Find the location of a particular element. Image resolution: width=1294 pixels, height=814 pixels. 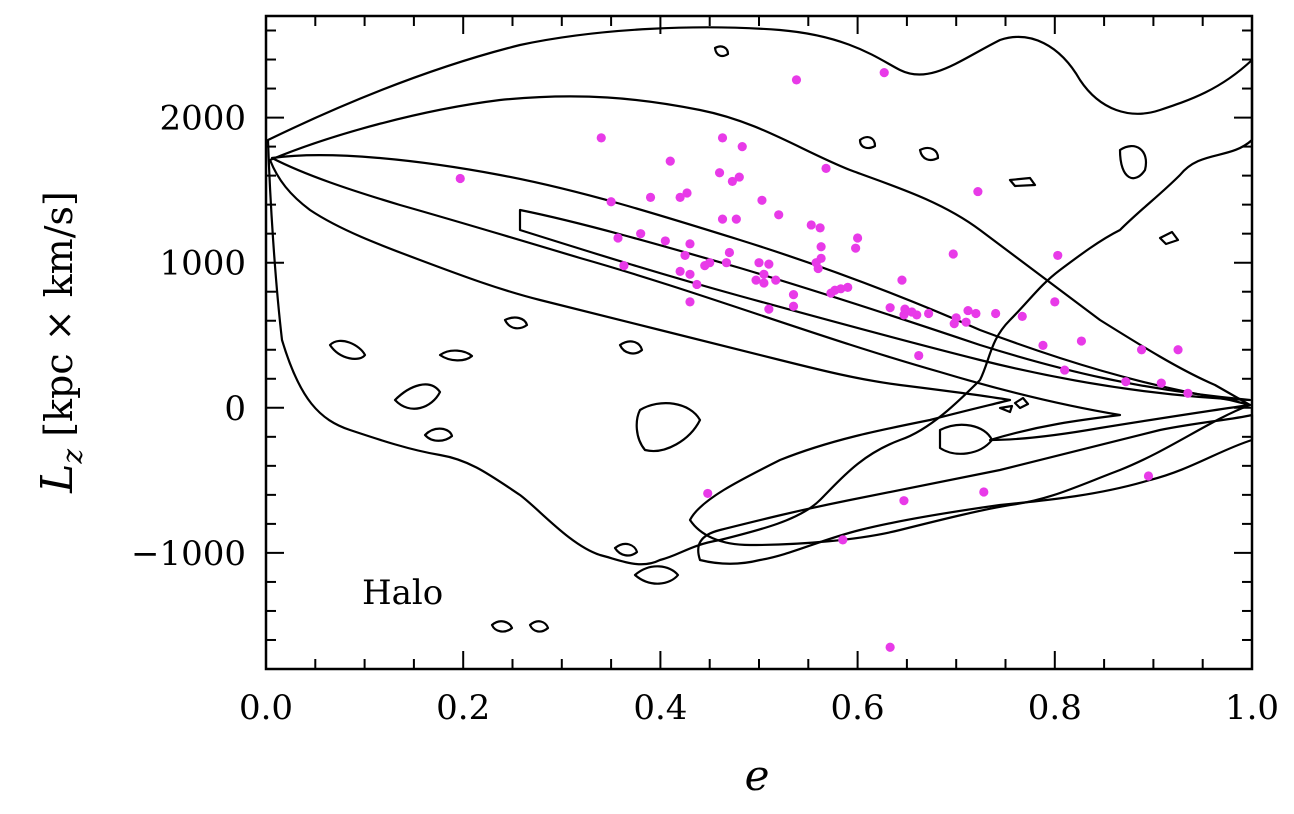

y-tick-label: 2000 is located at coordinates (202, 119).